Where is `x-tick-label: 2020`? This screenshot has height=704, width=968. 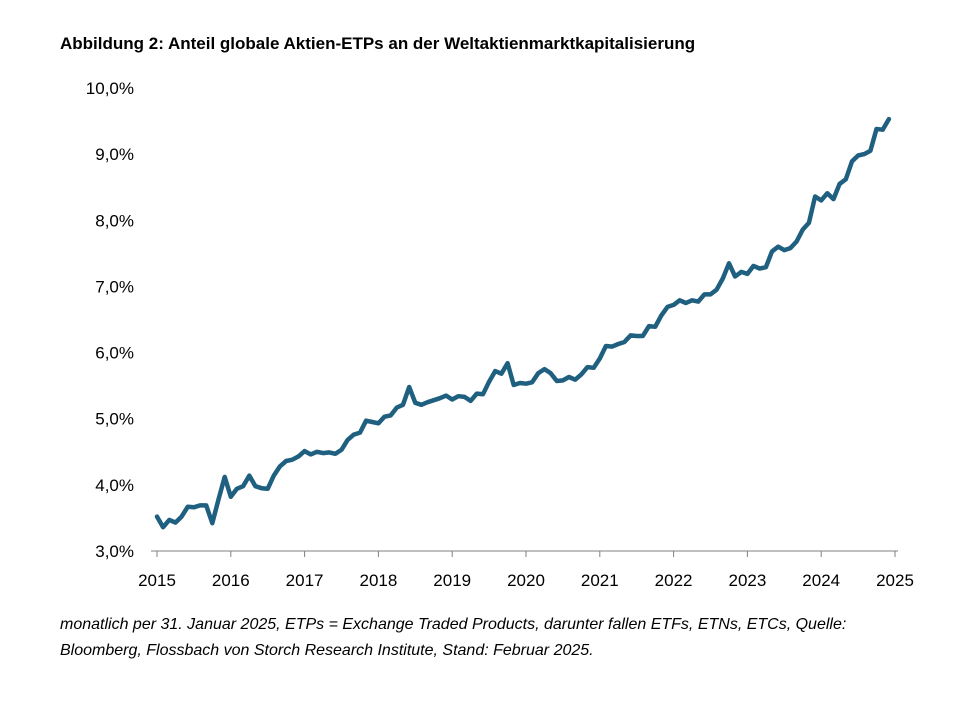
x-tick-label: 2020 is located at coordinates (526, 580).